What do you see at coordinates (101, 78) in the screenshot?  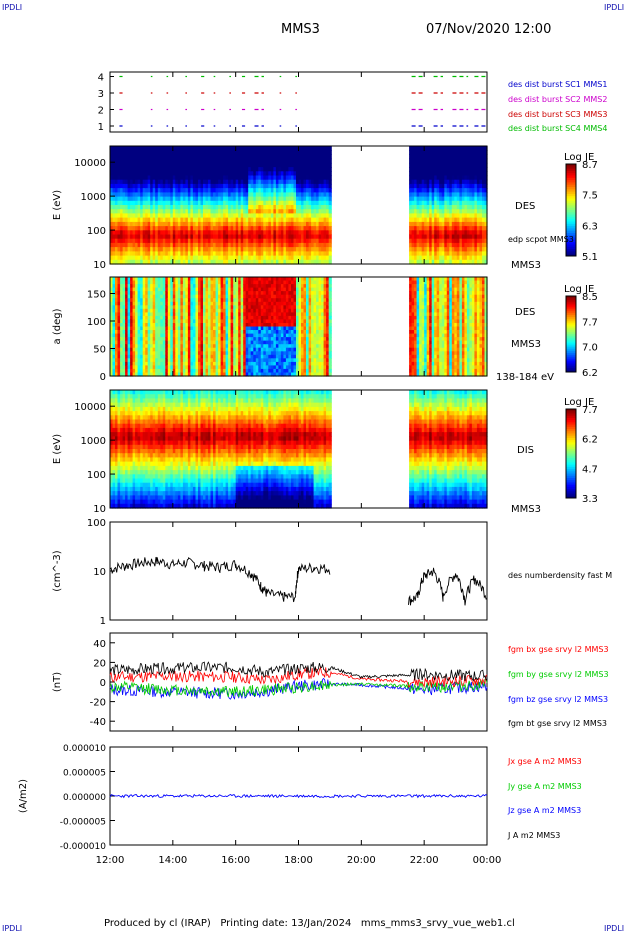 I see `y-tick-label: 4` at bounding box center [101, 78].